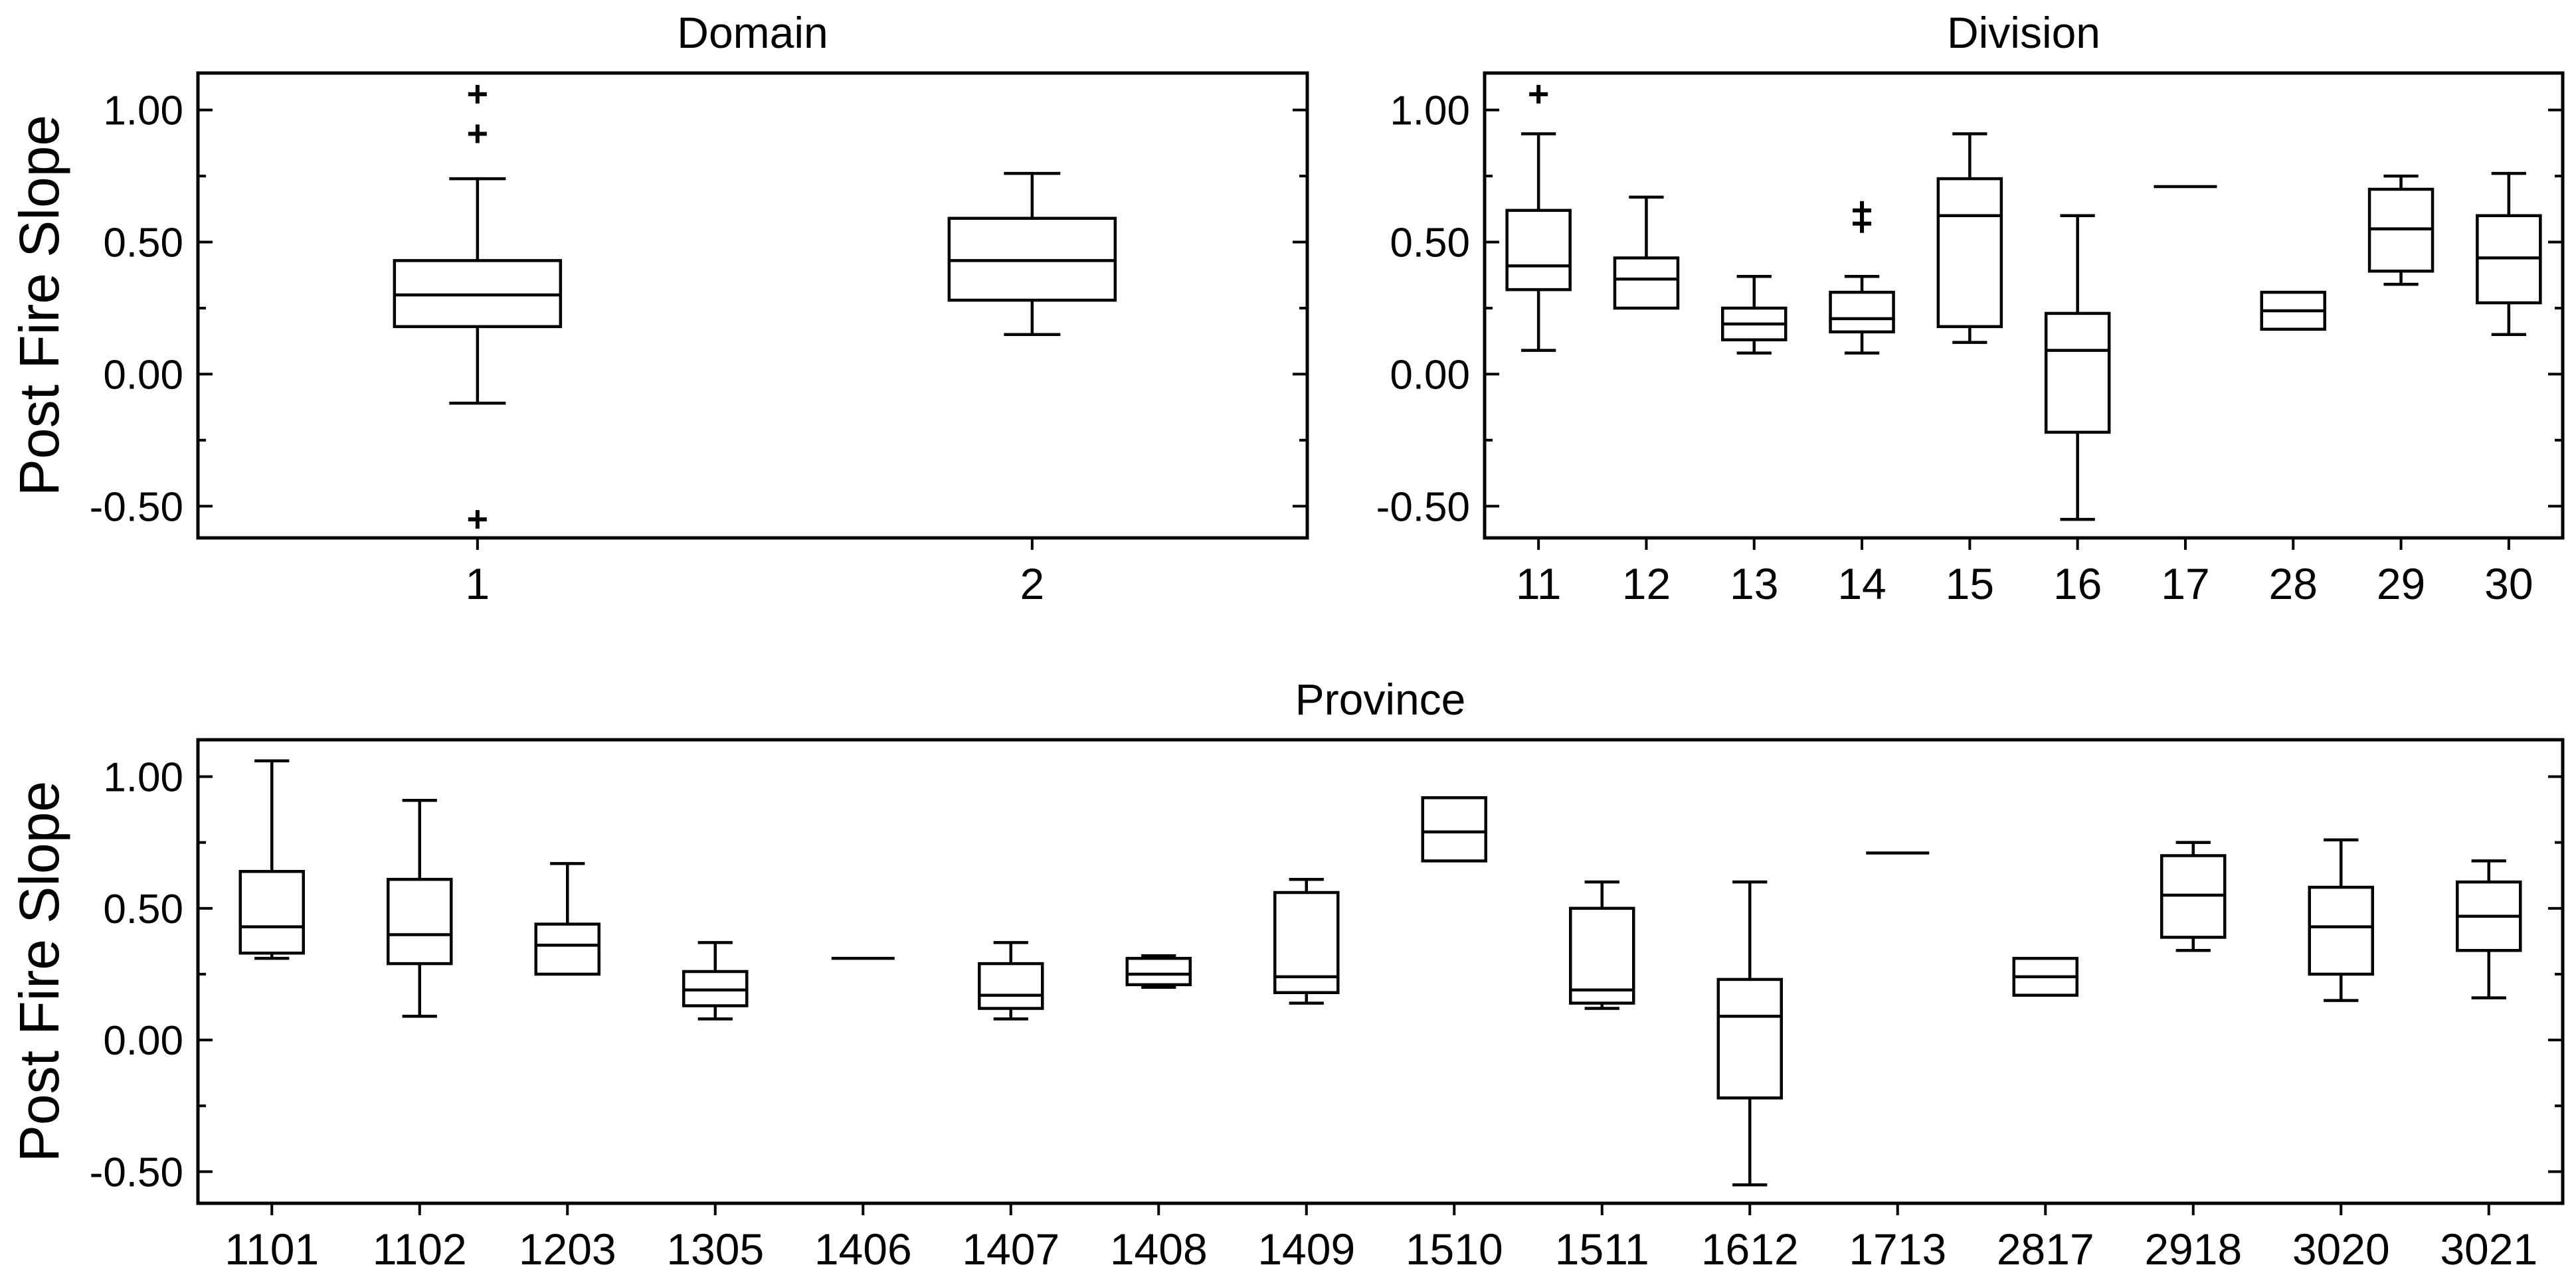  Describe the element at coordinates (1159, 1249) in the screenshot. I see `x-tick-label: 1408` at that location.